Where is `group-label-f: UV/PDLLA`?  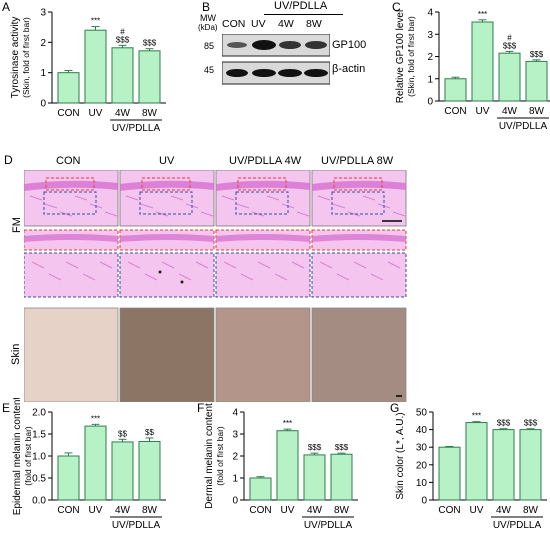
group-label-f: UV/PDLLA is located at coordinates (328, 525).